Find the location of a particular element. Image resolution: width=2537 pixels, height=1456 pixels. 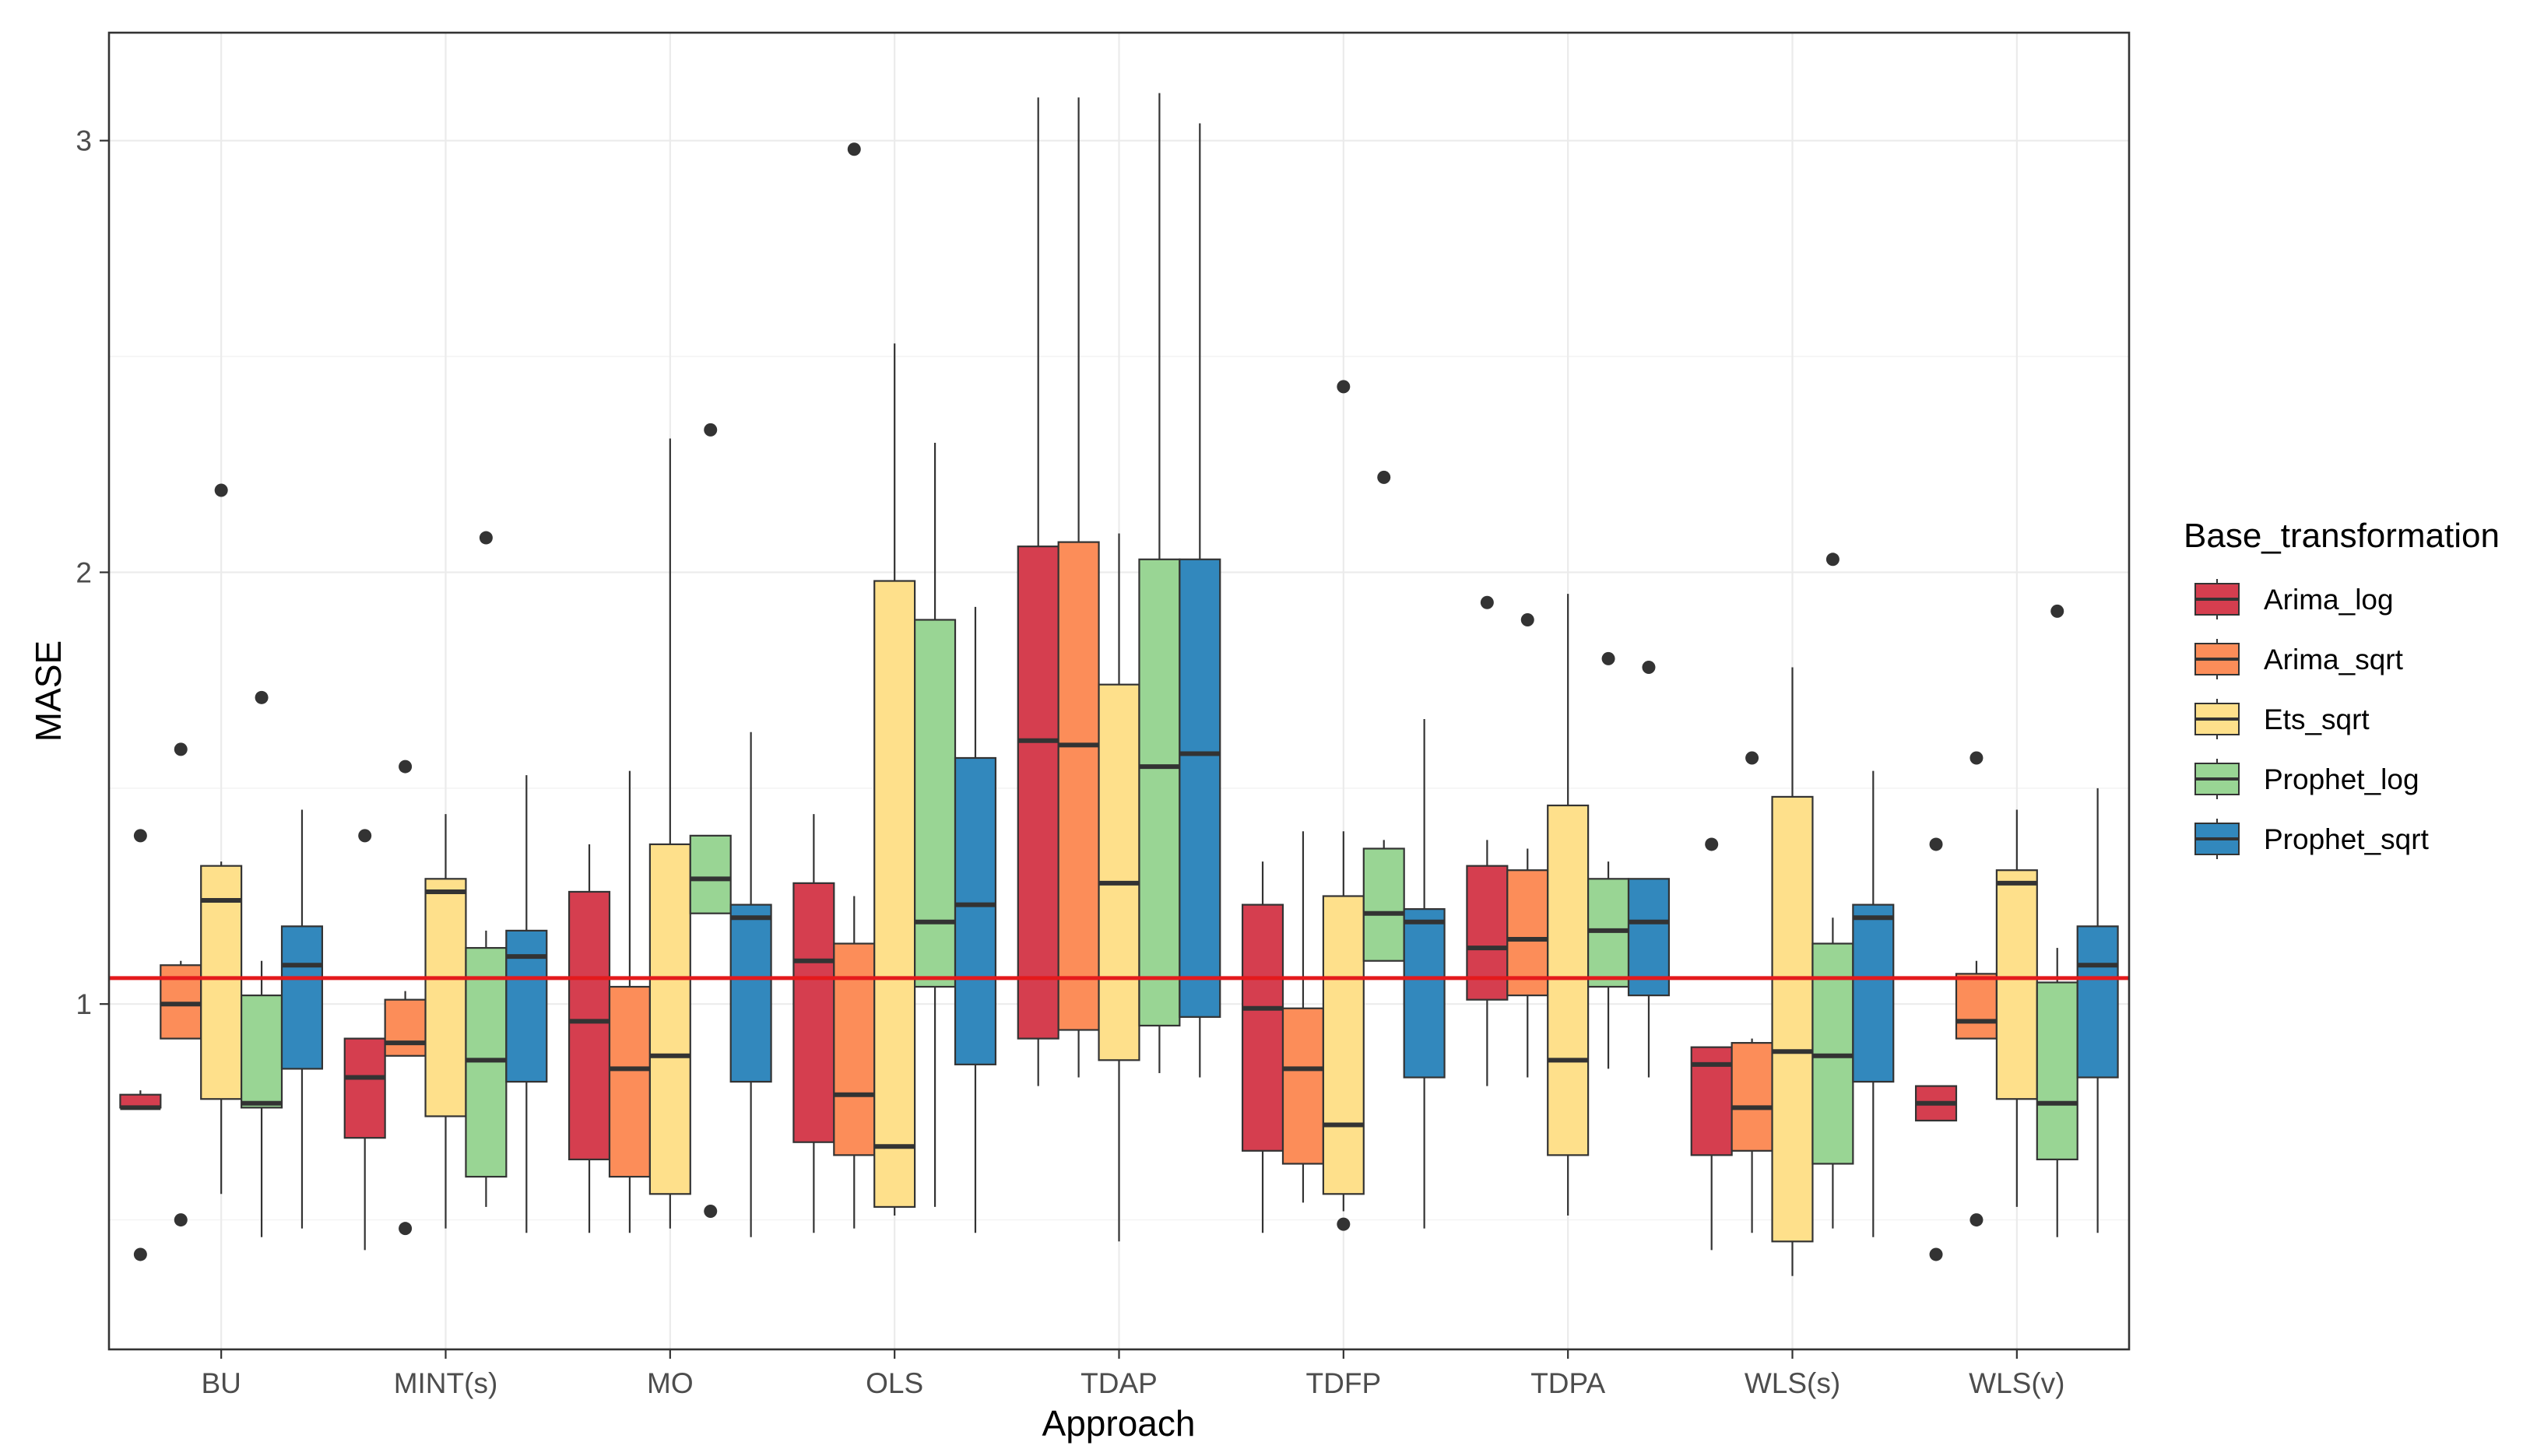

box-Ets_sqrt-TDFP is located at coordinates (1343, 806).